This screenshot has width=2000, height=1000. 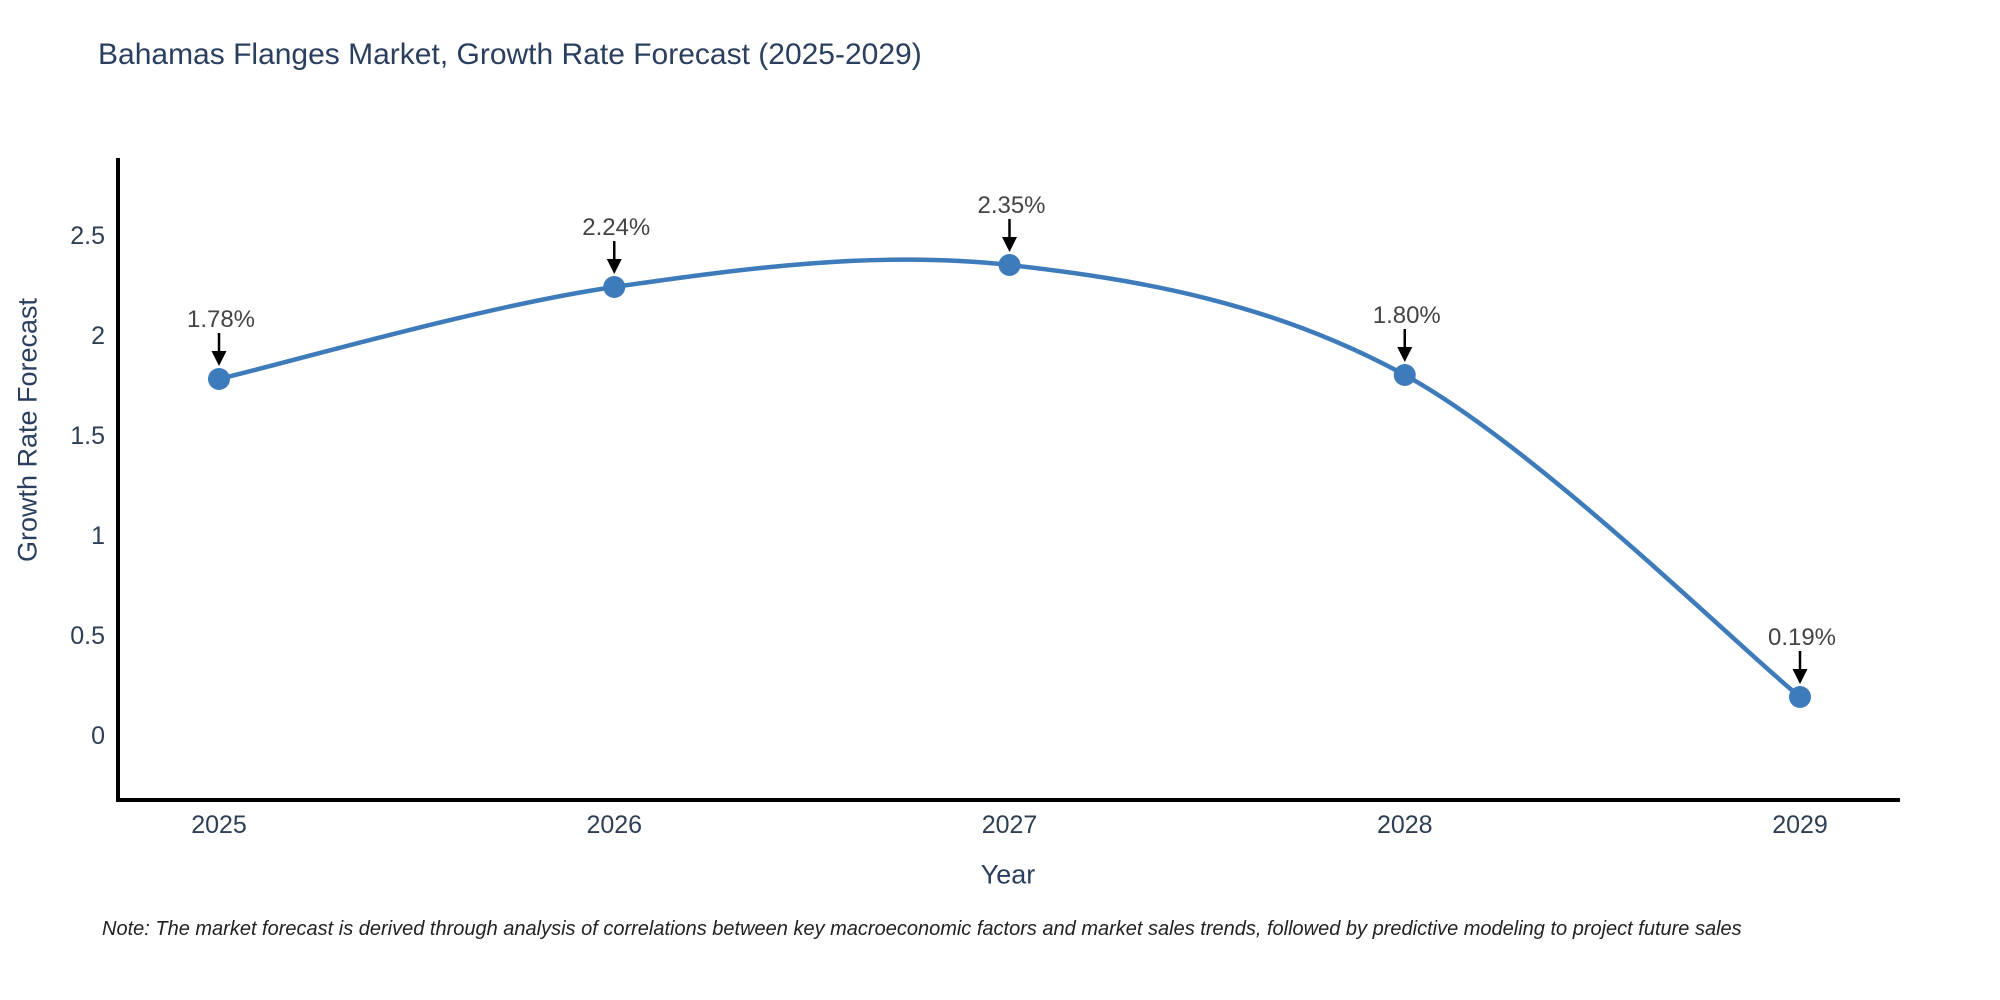 I want to click on y-axis-title: Growth Rate Forecast, so click(x=27, y=430).